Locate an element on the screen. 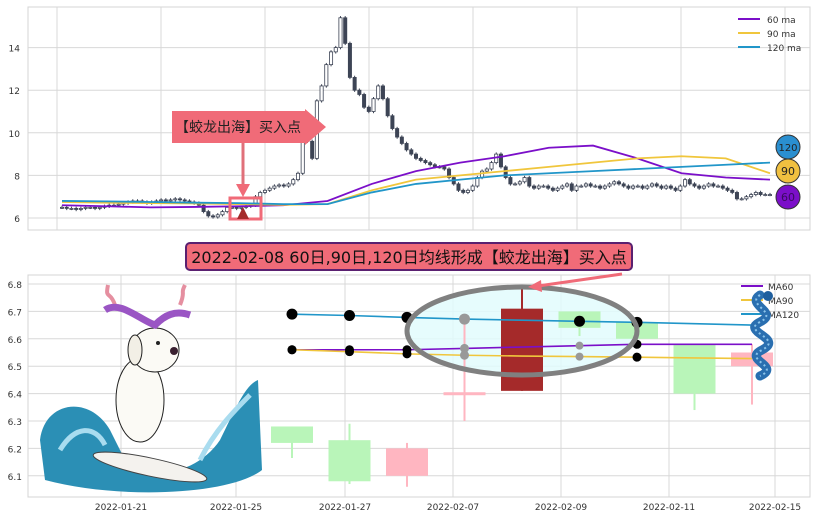 This screenshot has height=520, width=816. bottom-ytick-label: 6.8 is located at coordinates (15, 286).